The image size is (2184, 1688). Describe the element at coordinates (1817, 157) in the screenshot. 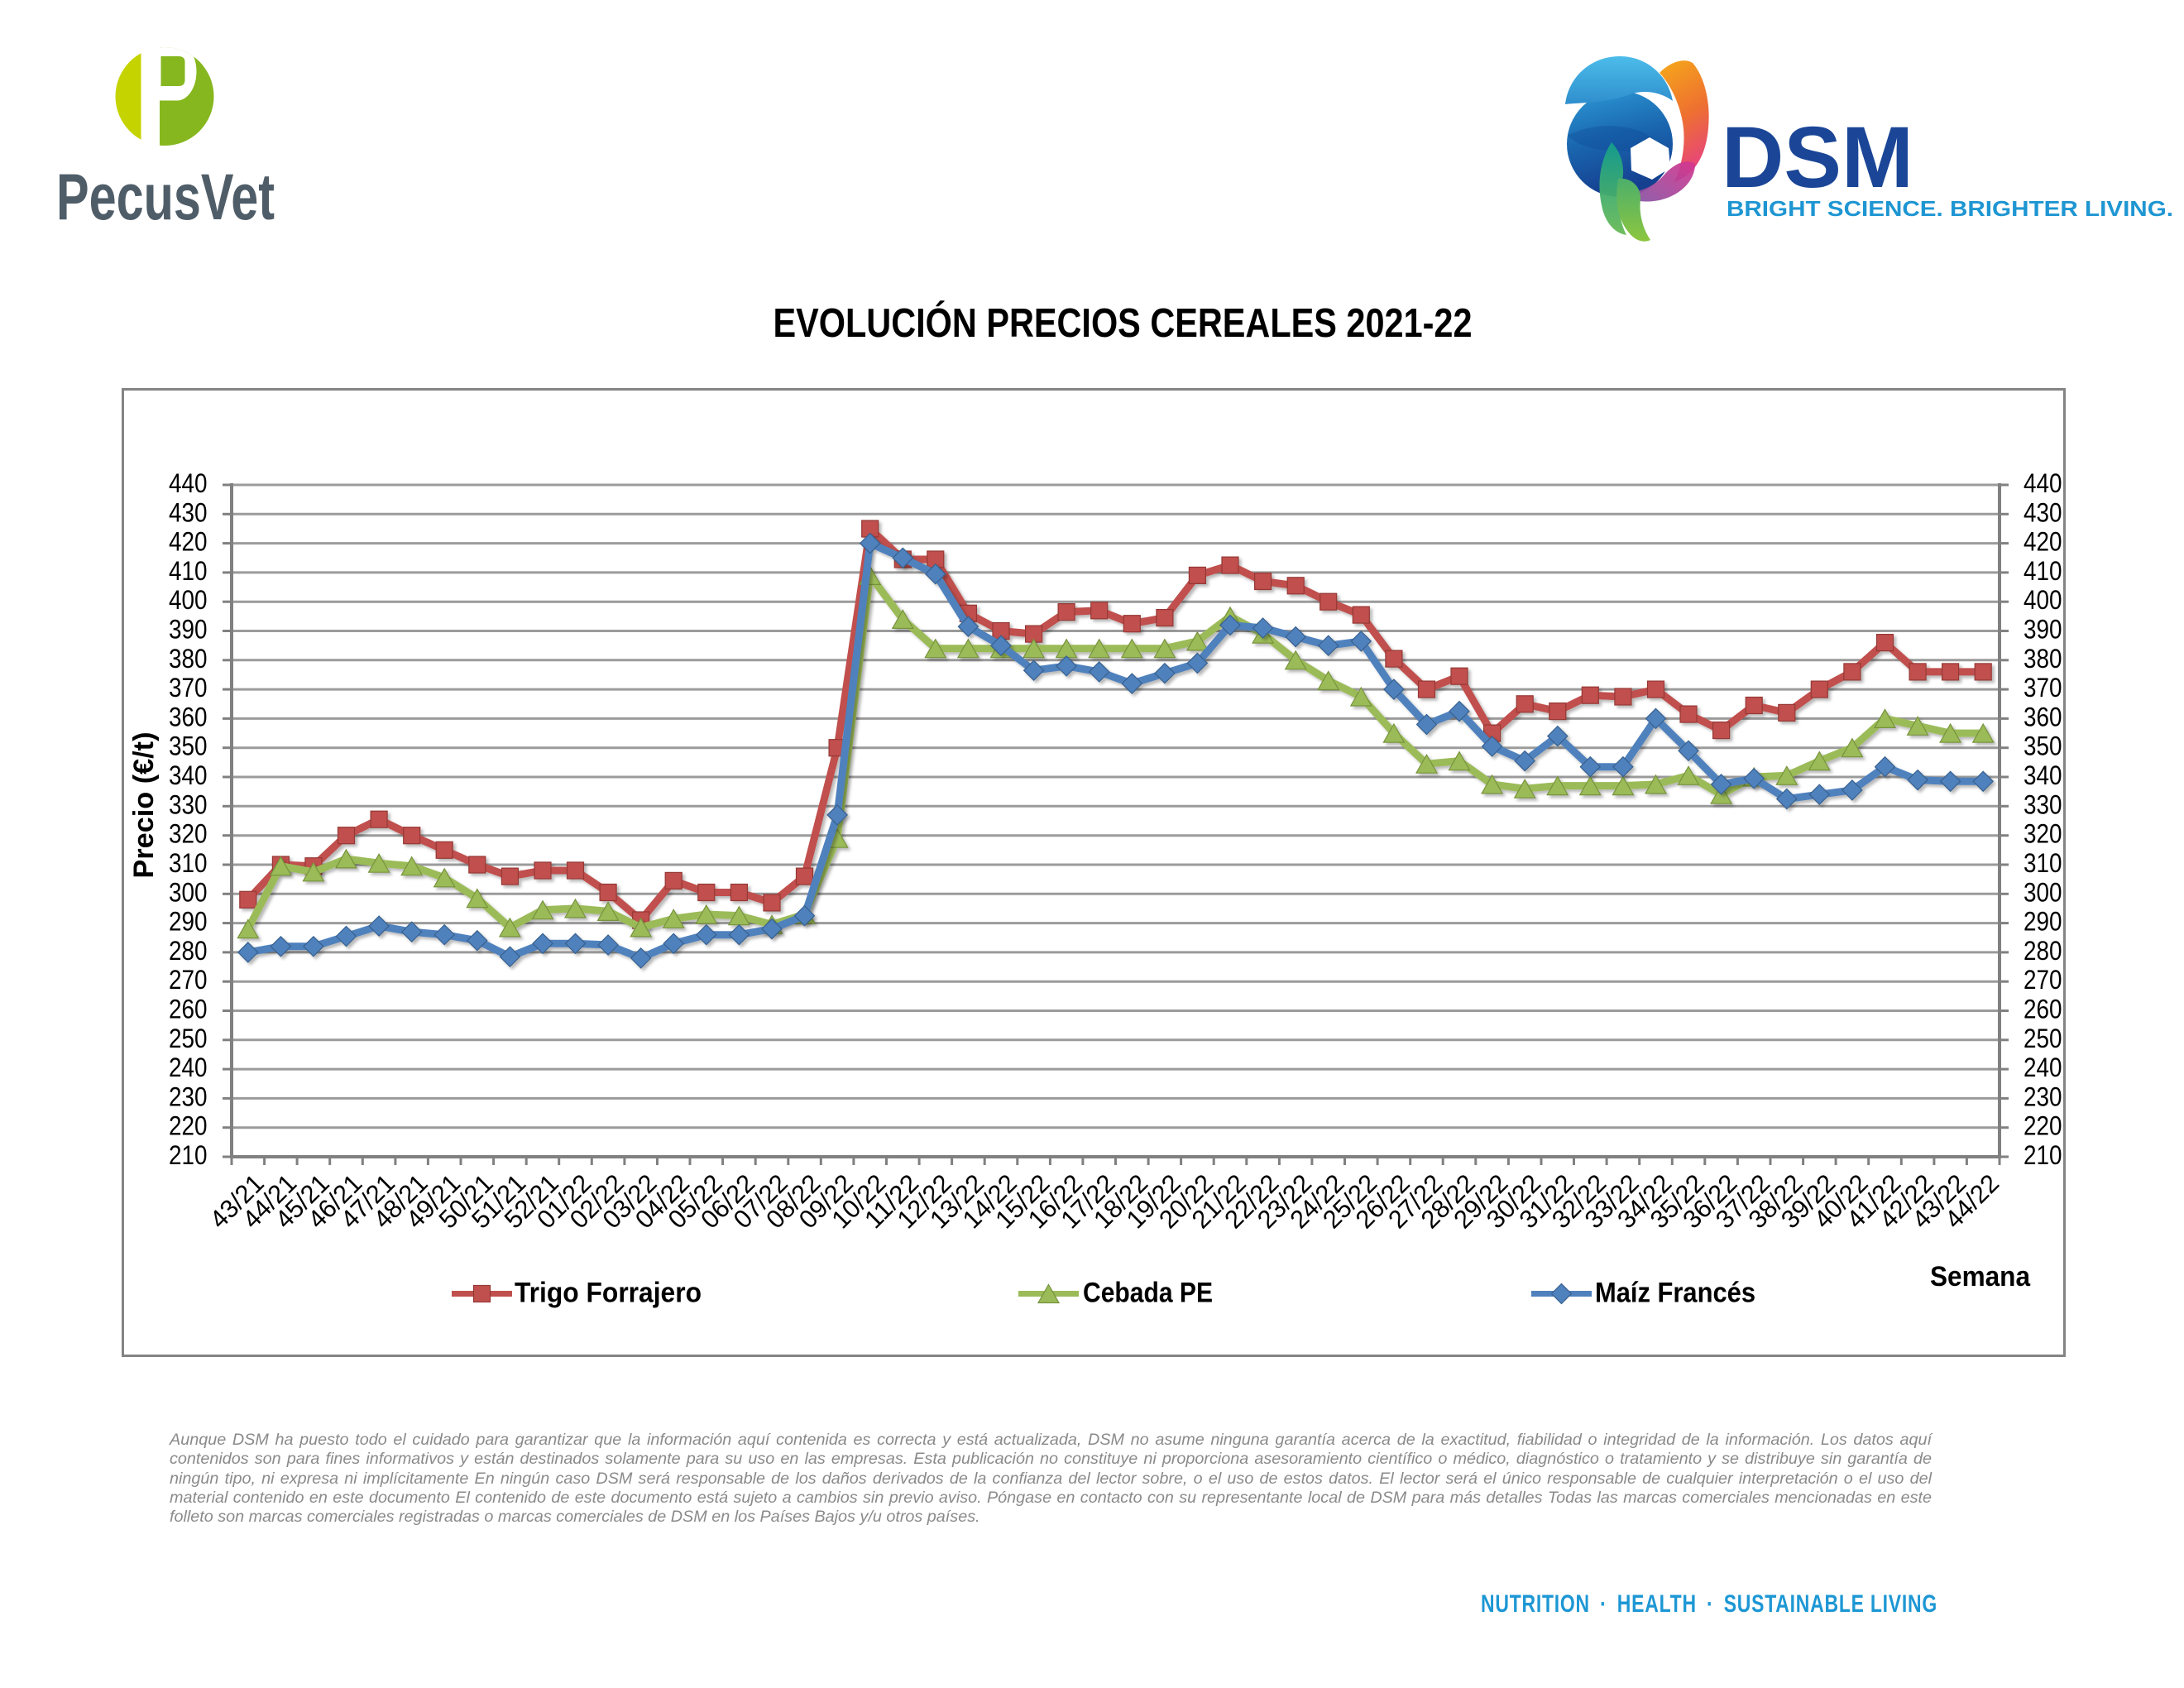

I see `svg-text: DSM` at that location.